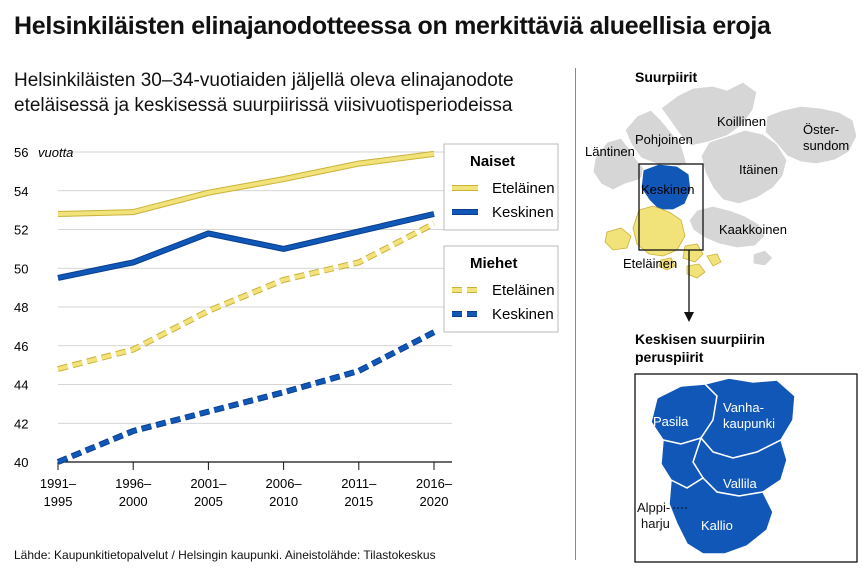 The width and height of the screenshot is (863, 576). What do you see at coordinates (821, 129) in the screenshot?
I see `district-label: Öster-` at bounding box center [821, 129].